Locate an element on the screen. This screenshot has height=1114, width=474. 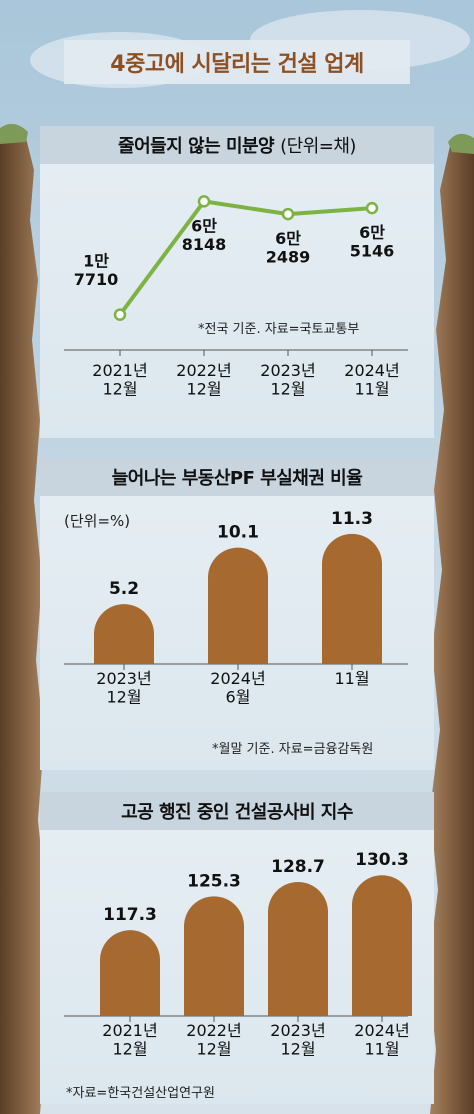
data-label: 10.1 is located at coordinates (238, 533).